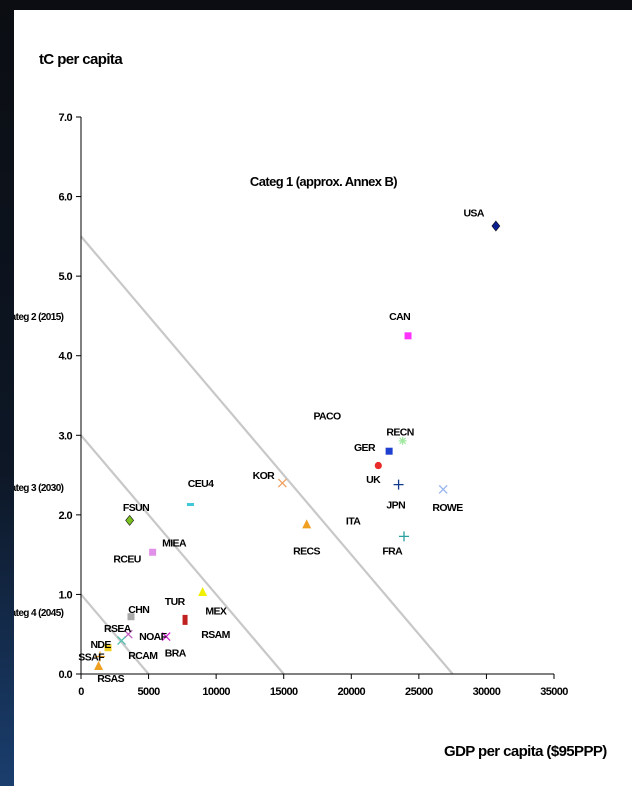 The height and width of the screenshot is (786, 632). I want to click on marker-noaf, so click(166, 637).